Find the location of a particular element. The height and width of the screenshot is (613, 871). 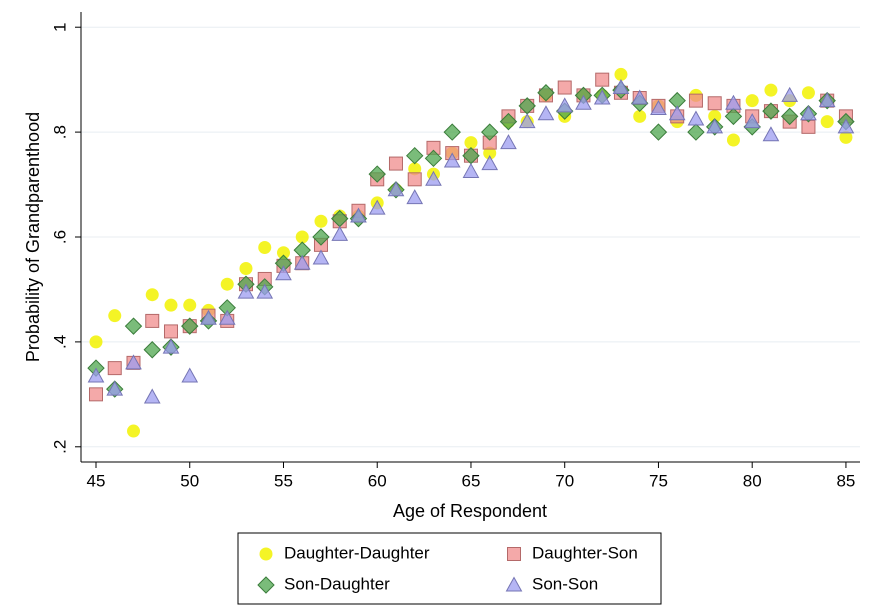

y-axis-title: Probability of Grandparenthood is located at coordinates (33, 237).